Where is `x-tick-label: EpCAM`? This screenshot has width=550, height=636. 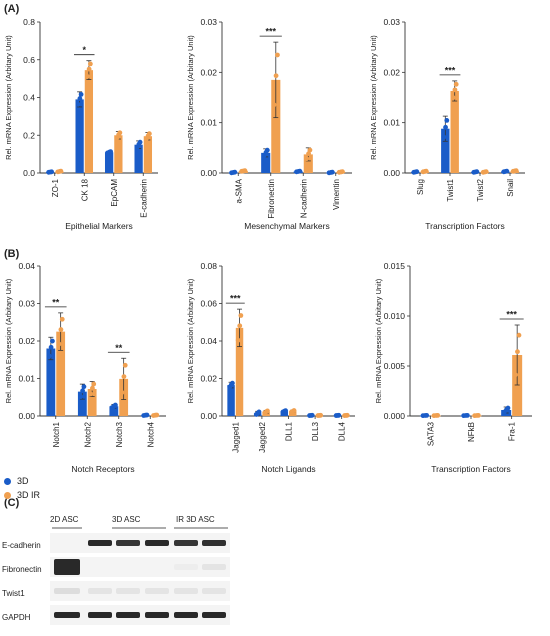
x-tick-label: EpCAM is located at coordinates (114, 193).